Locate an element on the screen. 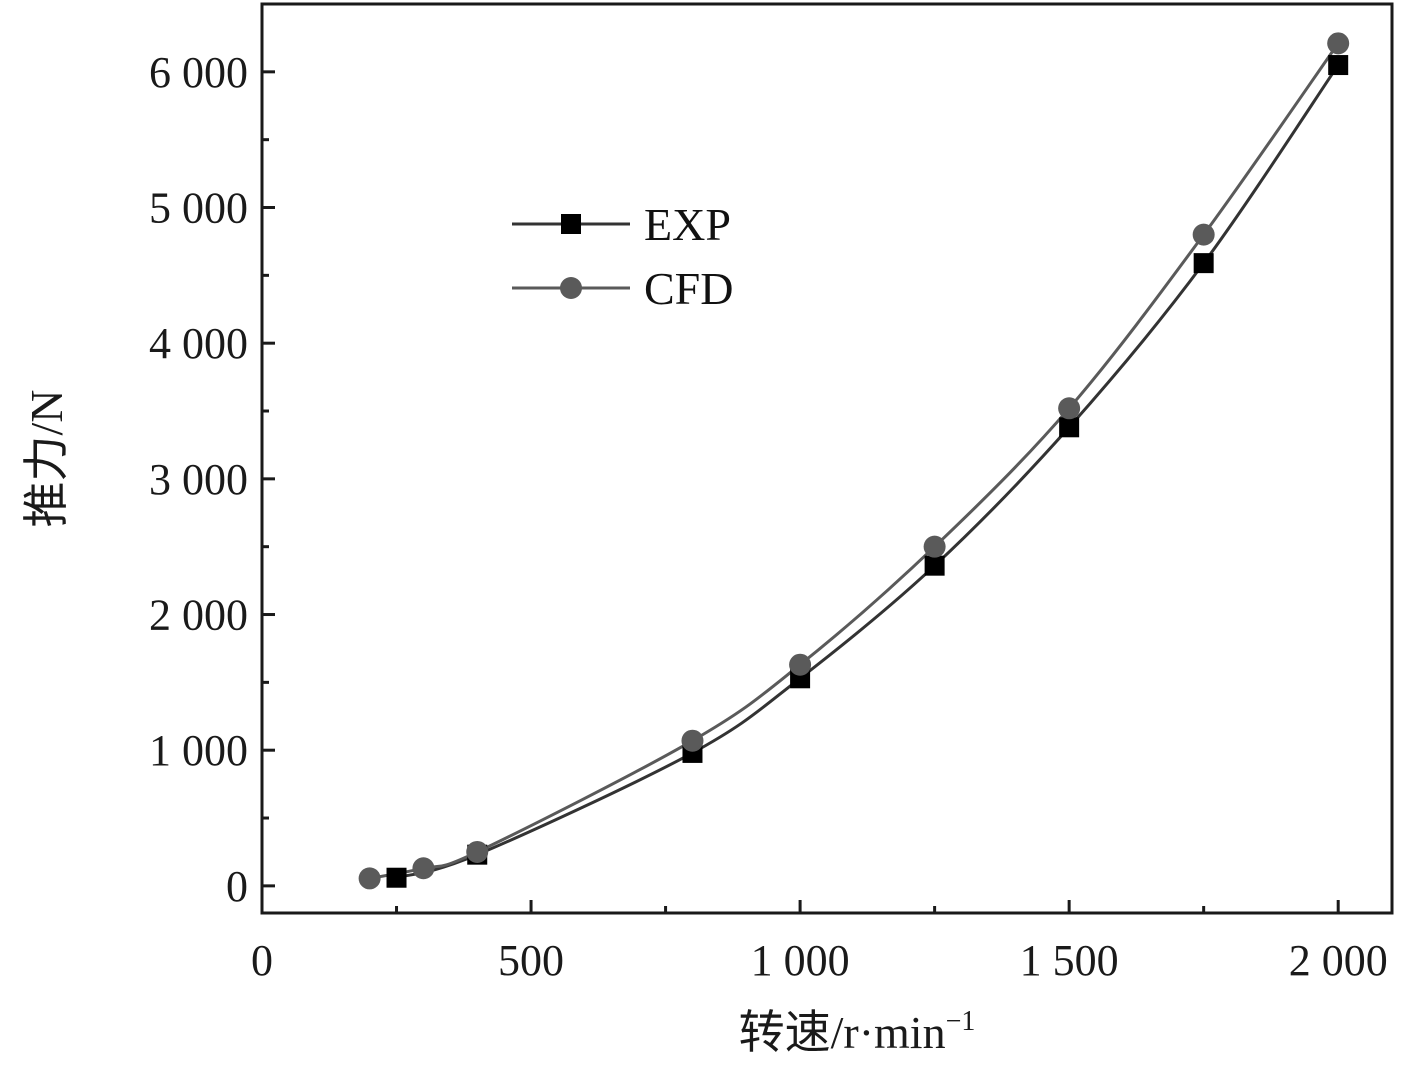 The image size is (1417, 1067). x-tick-label: 2 000 is located at coordinates (1338, 960).